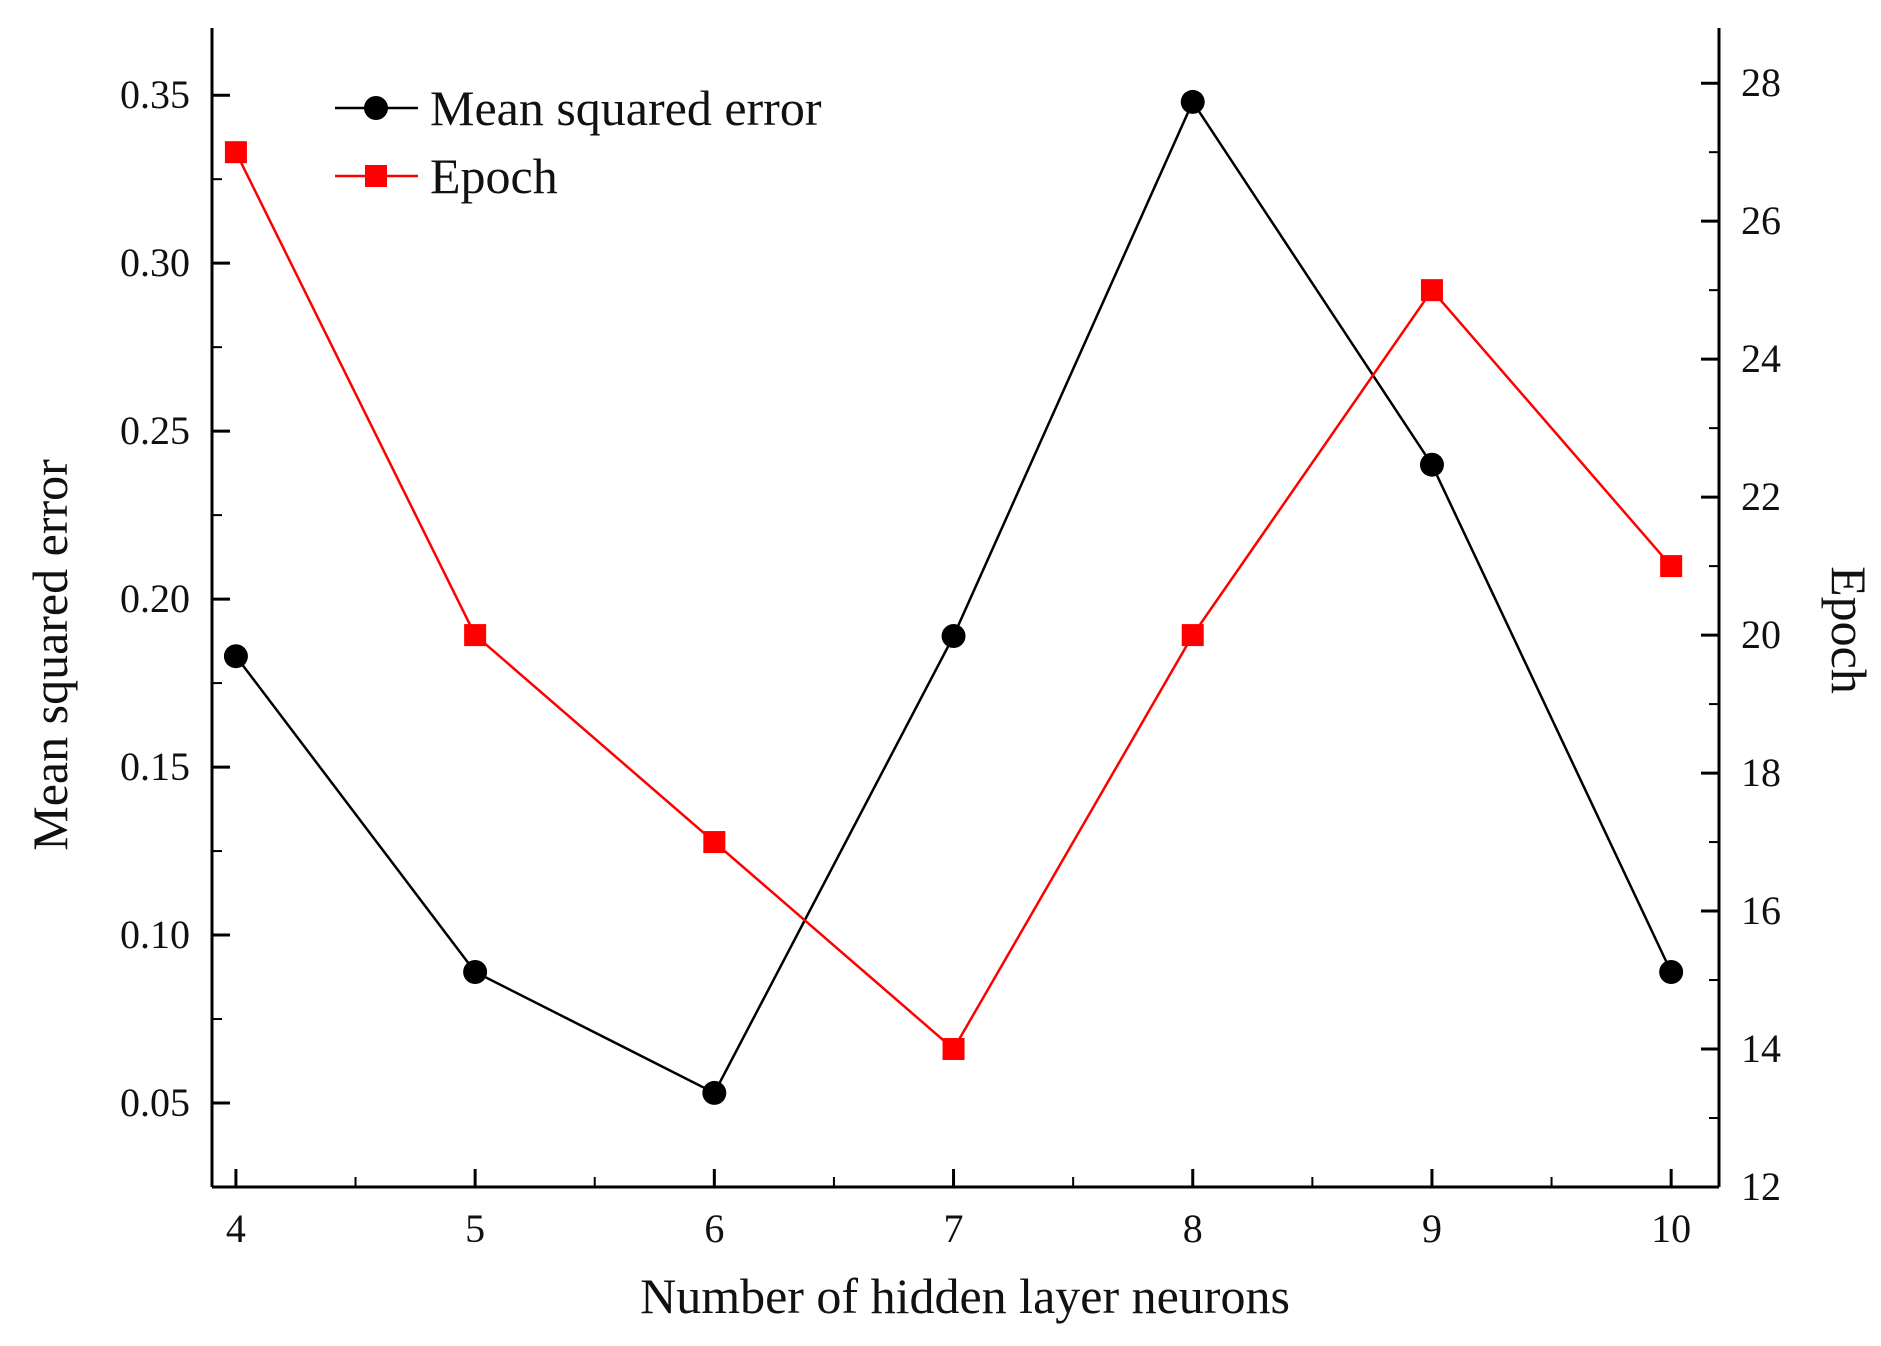 Image resolution: width=1881 pixels, height=1346 pixels. Describe the element at coordinates (965, 1296) in the screenshot. I see `x-axis-title: Number of hidden layer neurons` at that location.